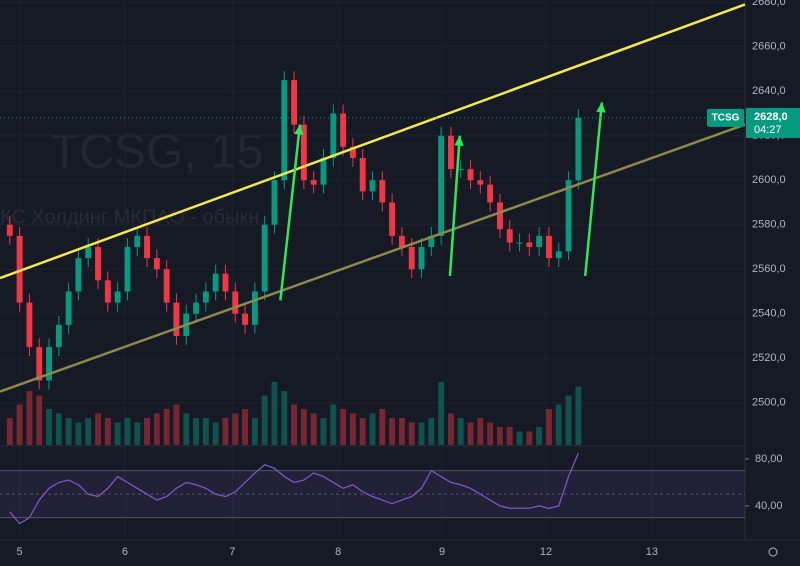  I want to click on y-tick-label: 2540,0, so click(769, 314).